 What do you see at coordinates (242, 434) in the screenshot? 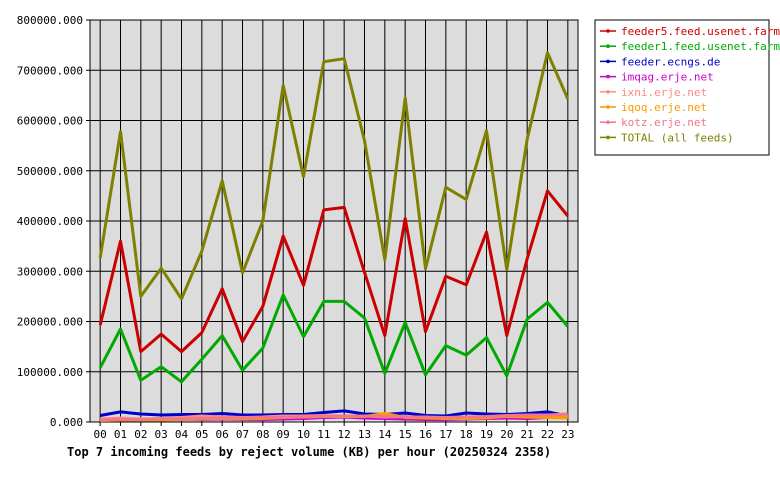
I see `x-tick-label: 07` at bounding box center [242, 434].